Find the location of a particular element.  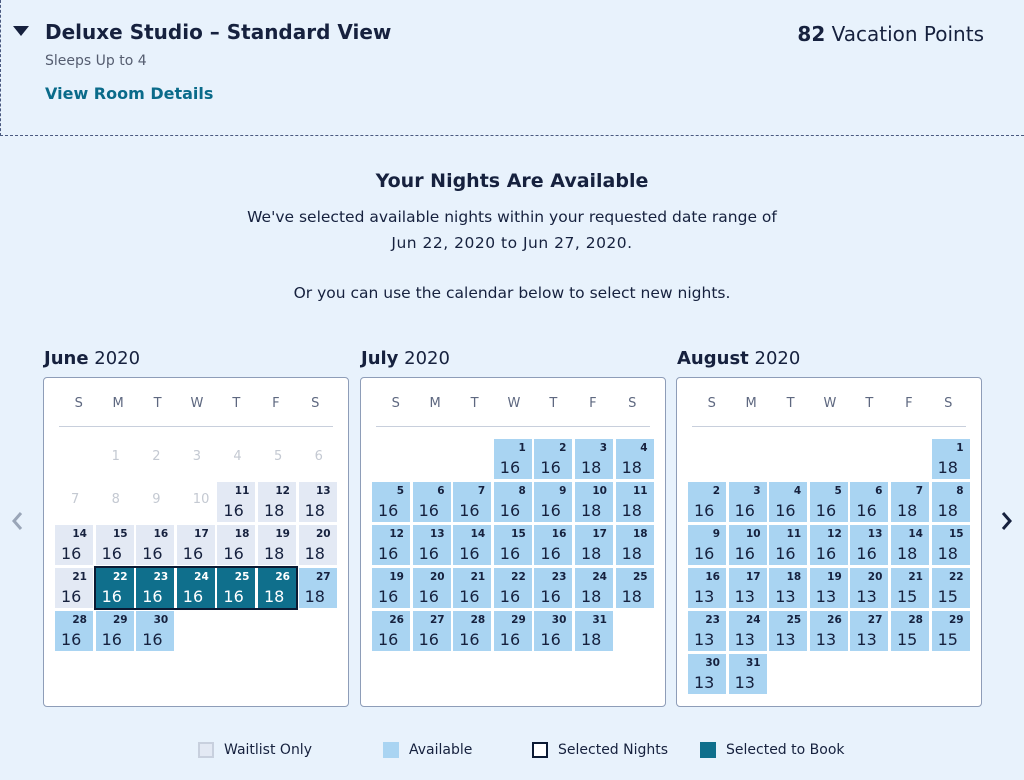

calendar-day: 7 18 is located at coordinates (910, 502).